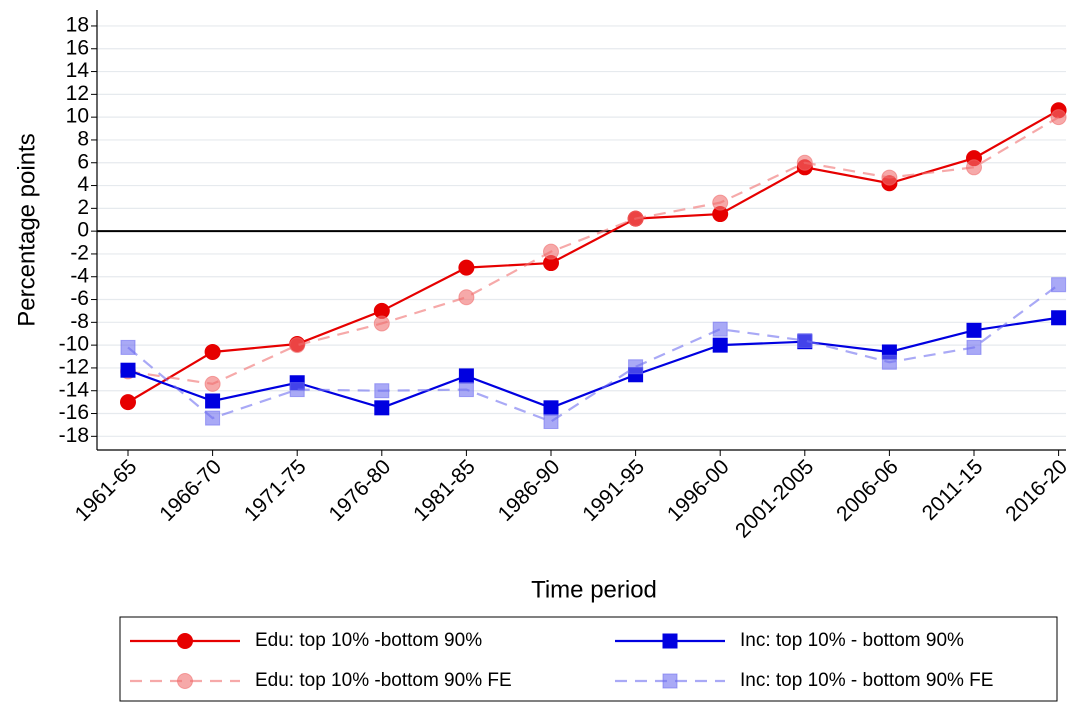 The image size is (1069, 703). What do you see at coordinates (77, 47) in the screenshot?
I see `y-tick-label: 16` at bounding box center [77, 47].